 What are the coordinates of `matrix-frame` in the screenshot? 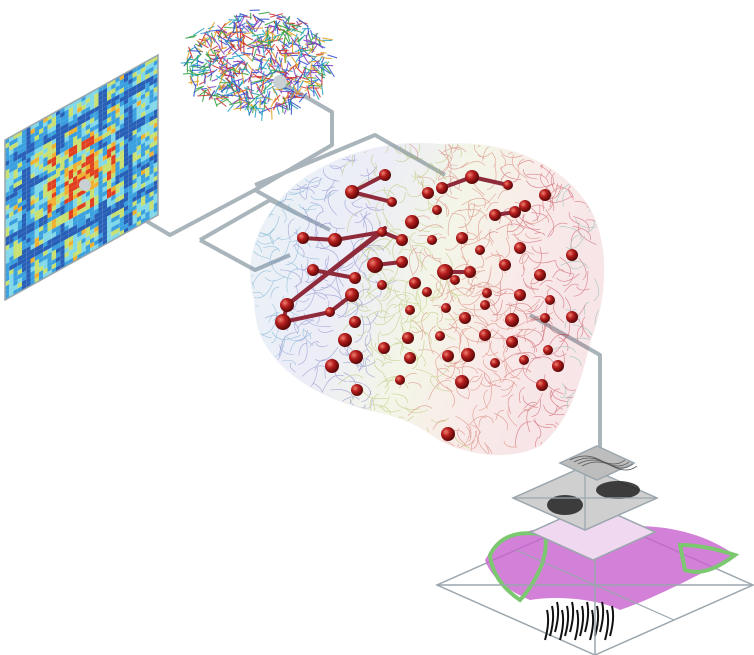 It's located at (81, 177).